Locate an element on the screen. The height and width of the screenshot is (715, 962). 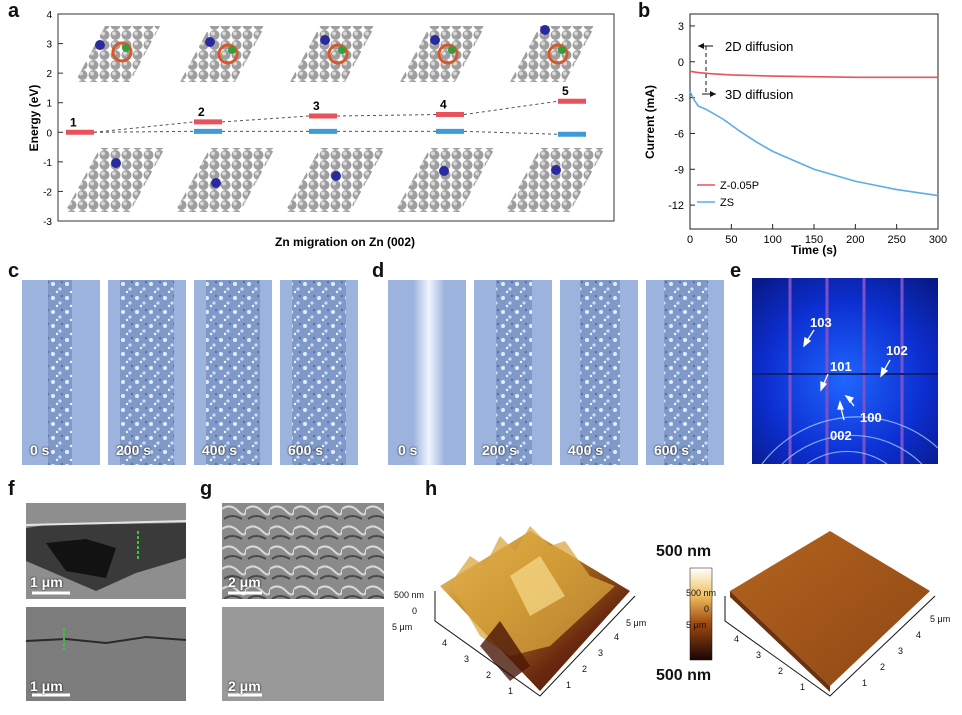
panel-c-time-400: 400 s is located at coordinates (220, 450).